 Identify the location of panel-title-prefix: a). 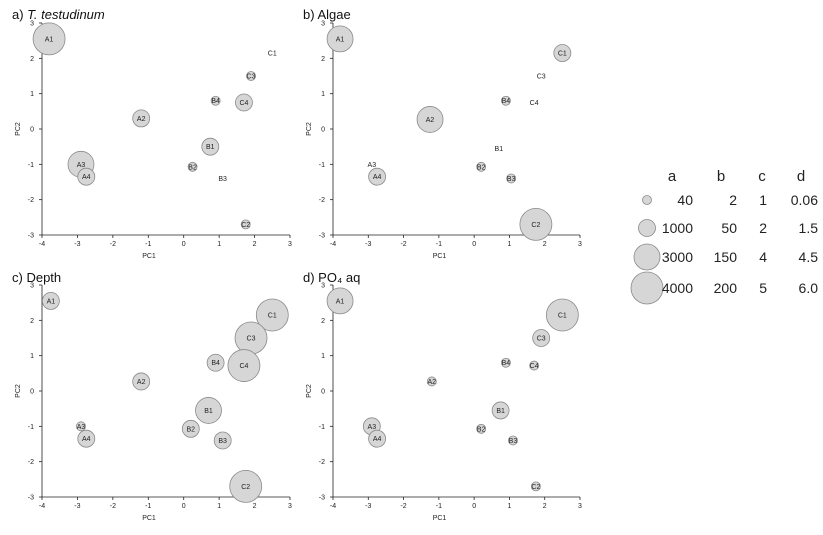
(19, 14).